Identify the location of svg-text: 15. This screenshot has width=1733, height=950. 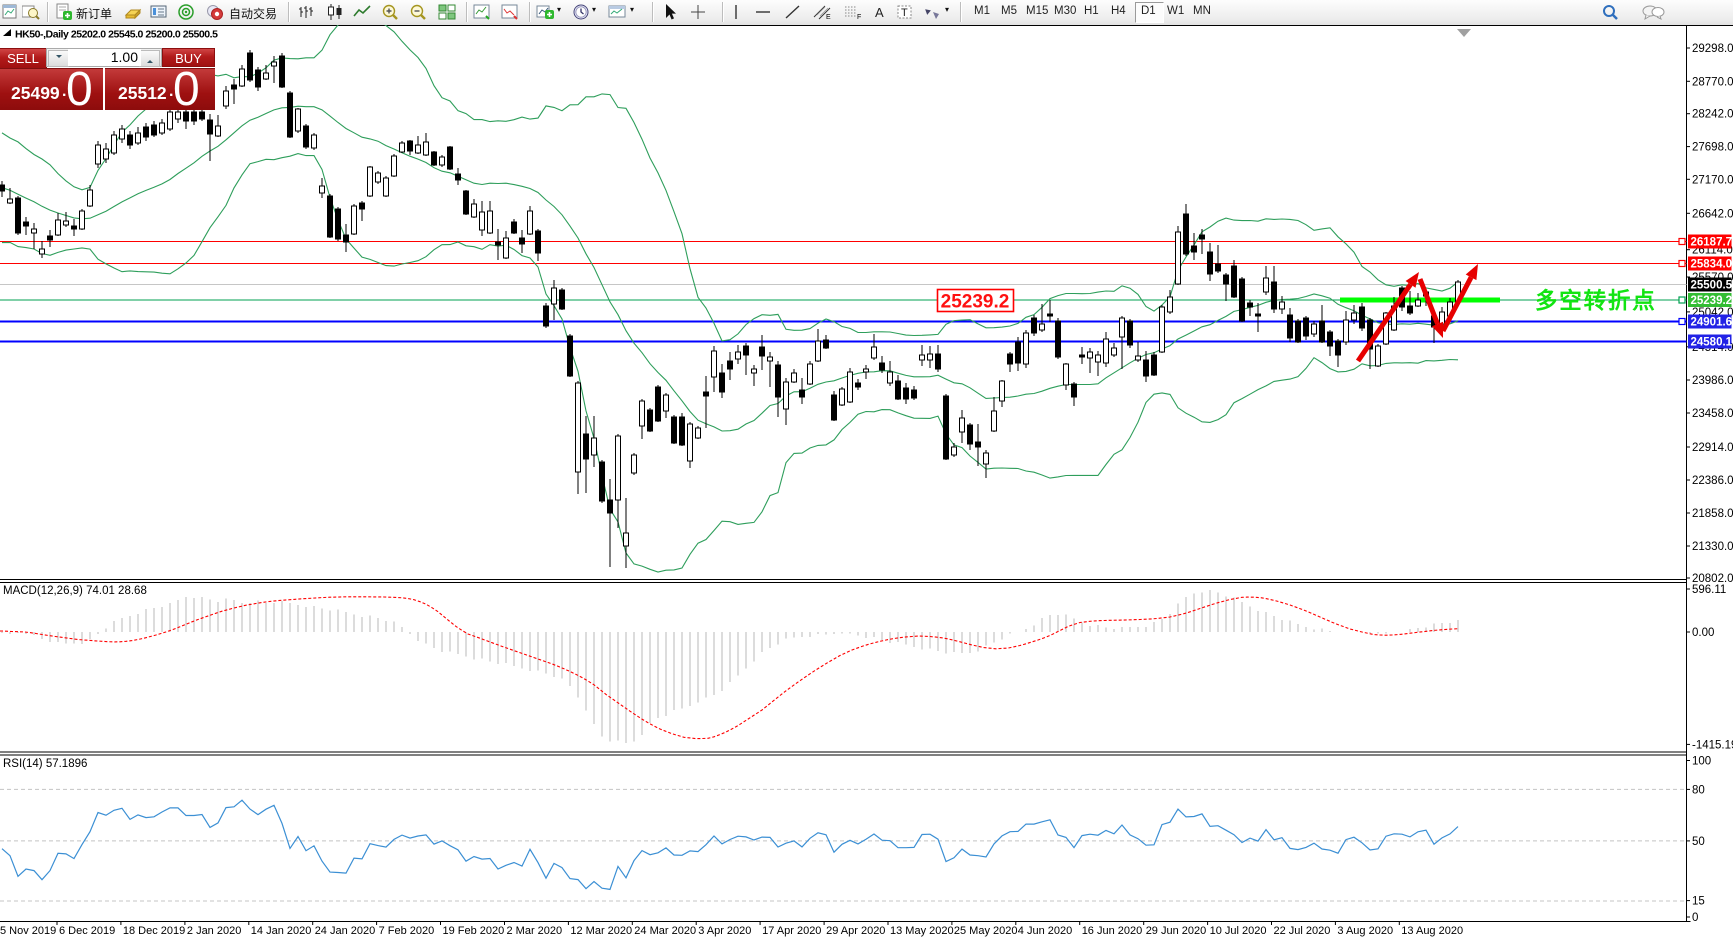
(1698, 902).